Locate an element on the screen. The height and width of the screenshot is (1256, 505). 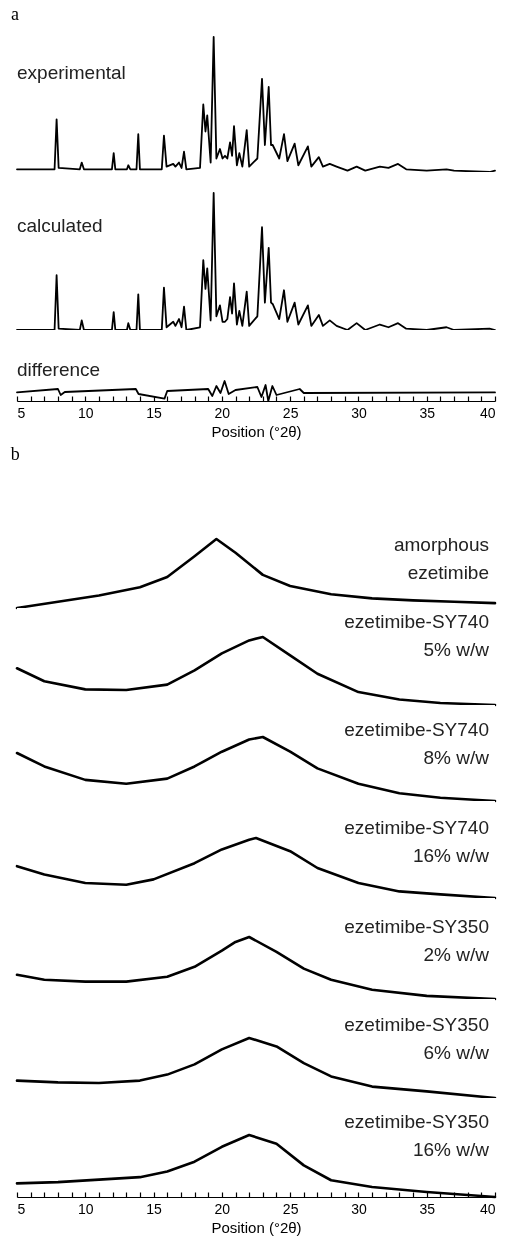
chart-title: b is located at coordinates (15, 454).